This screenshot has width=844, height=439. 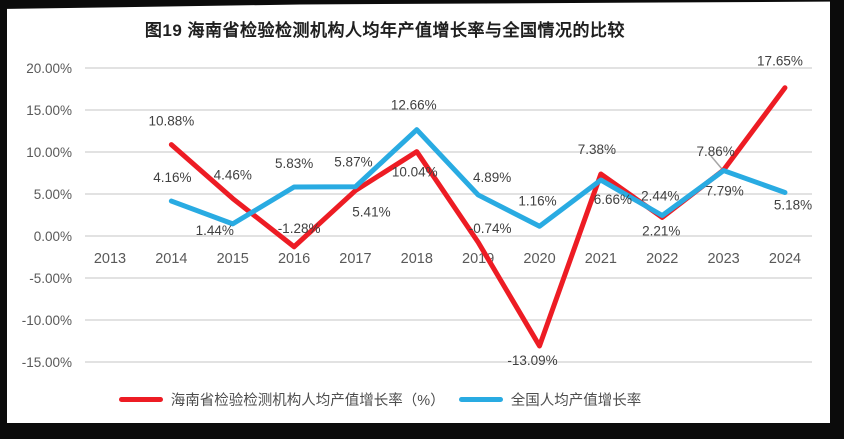 I want to click on y-tick-label: -5.00%, so click(x=50, y=278).